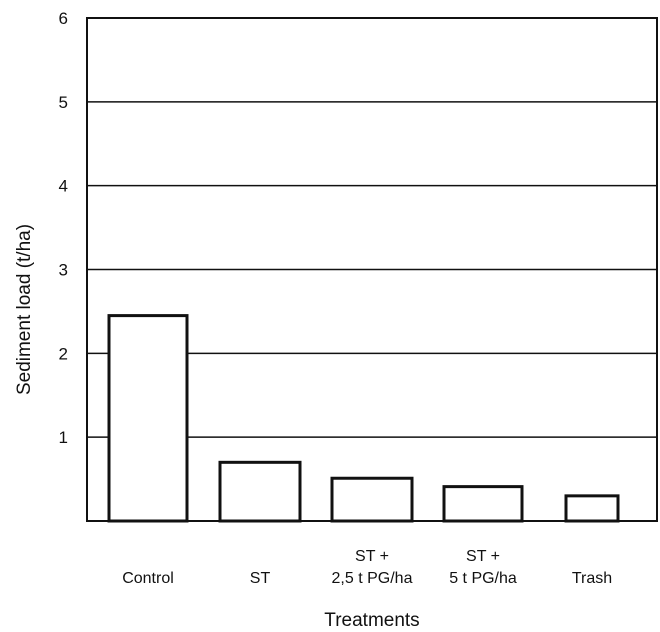 This screenshot has height=632, width=660. Describe the element at coordinates (260, 578) in the screenshot. I see `x-tick-label: ST` at that location.